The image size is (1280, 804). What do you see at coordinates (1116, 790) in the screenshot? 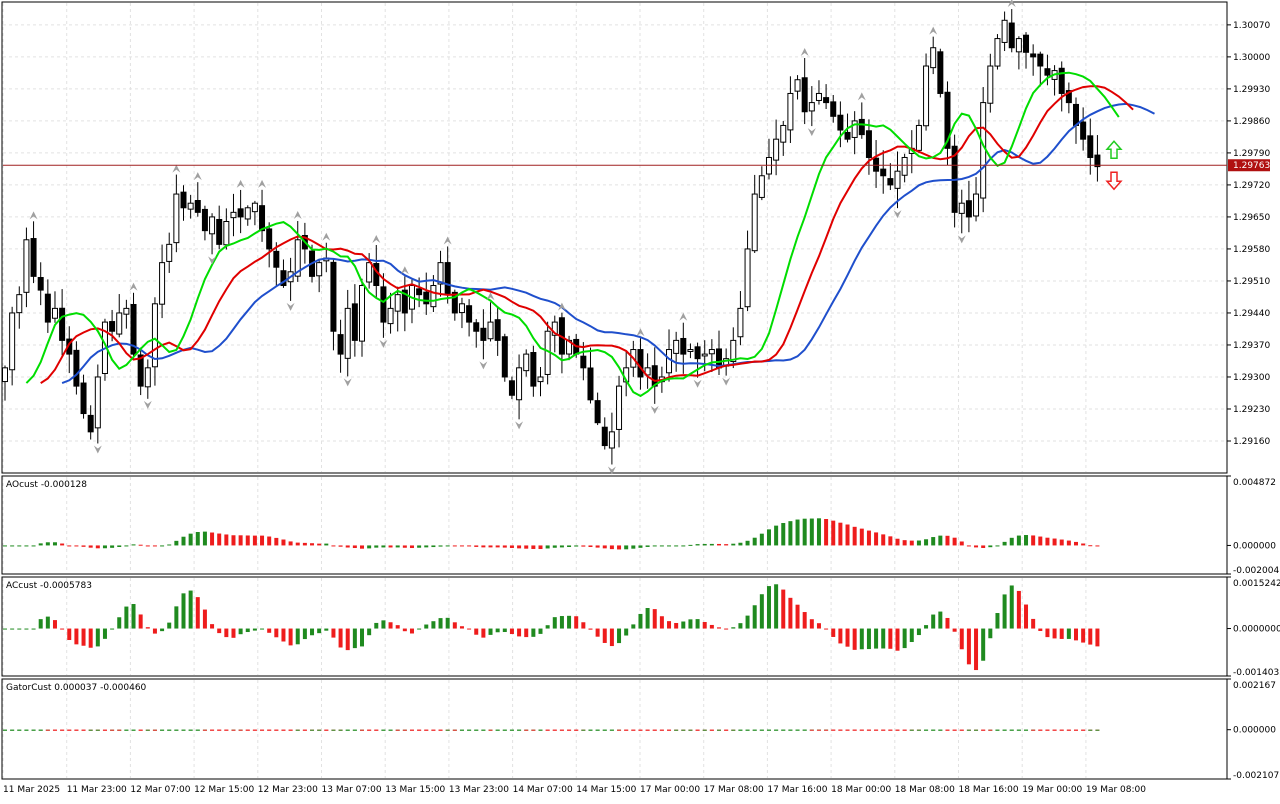
I see `time-axis-label: 19 Mar 08:00` at bounding box center [1116, 790].